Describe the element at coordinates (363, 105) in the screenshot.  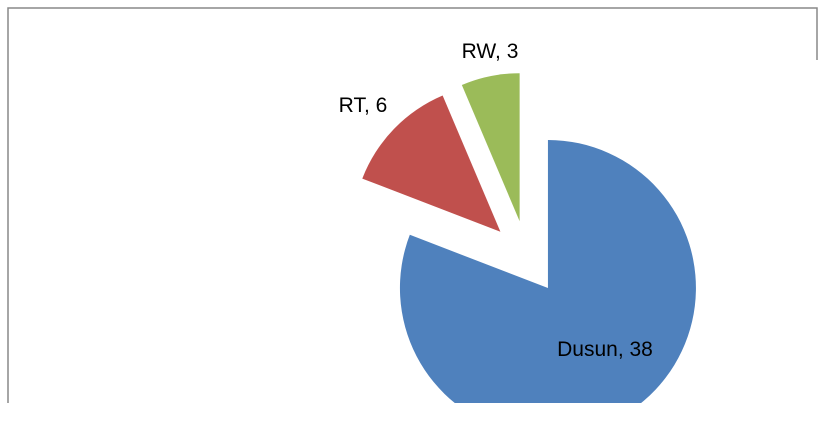
I see `data-label: RT, 6` at that location.